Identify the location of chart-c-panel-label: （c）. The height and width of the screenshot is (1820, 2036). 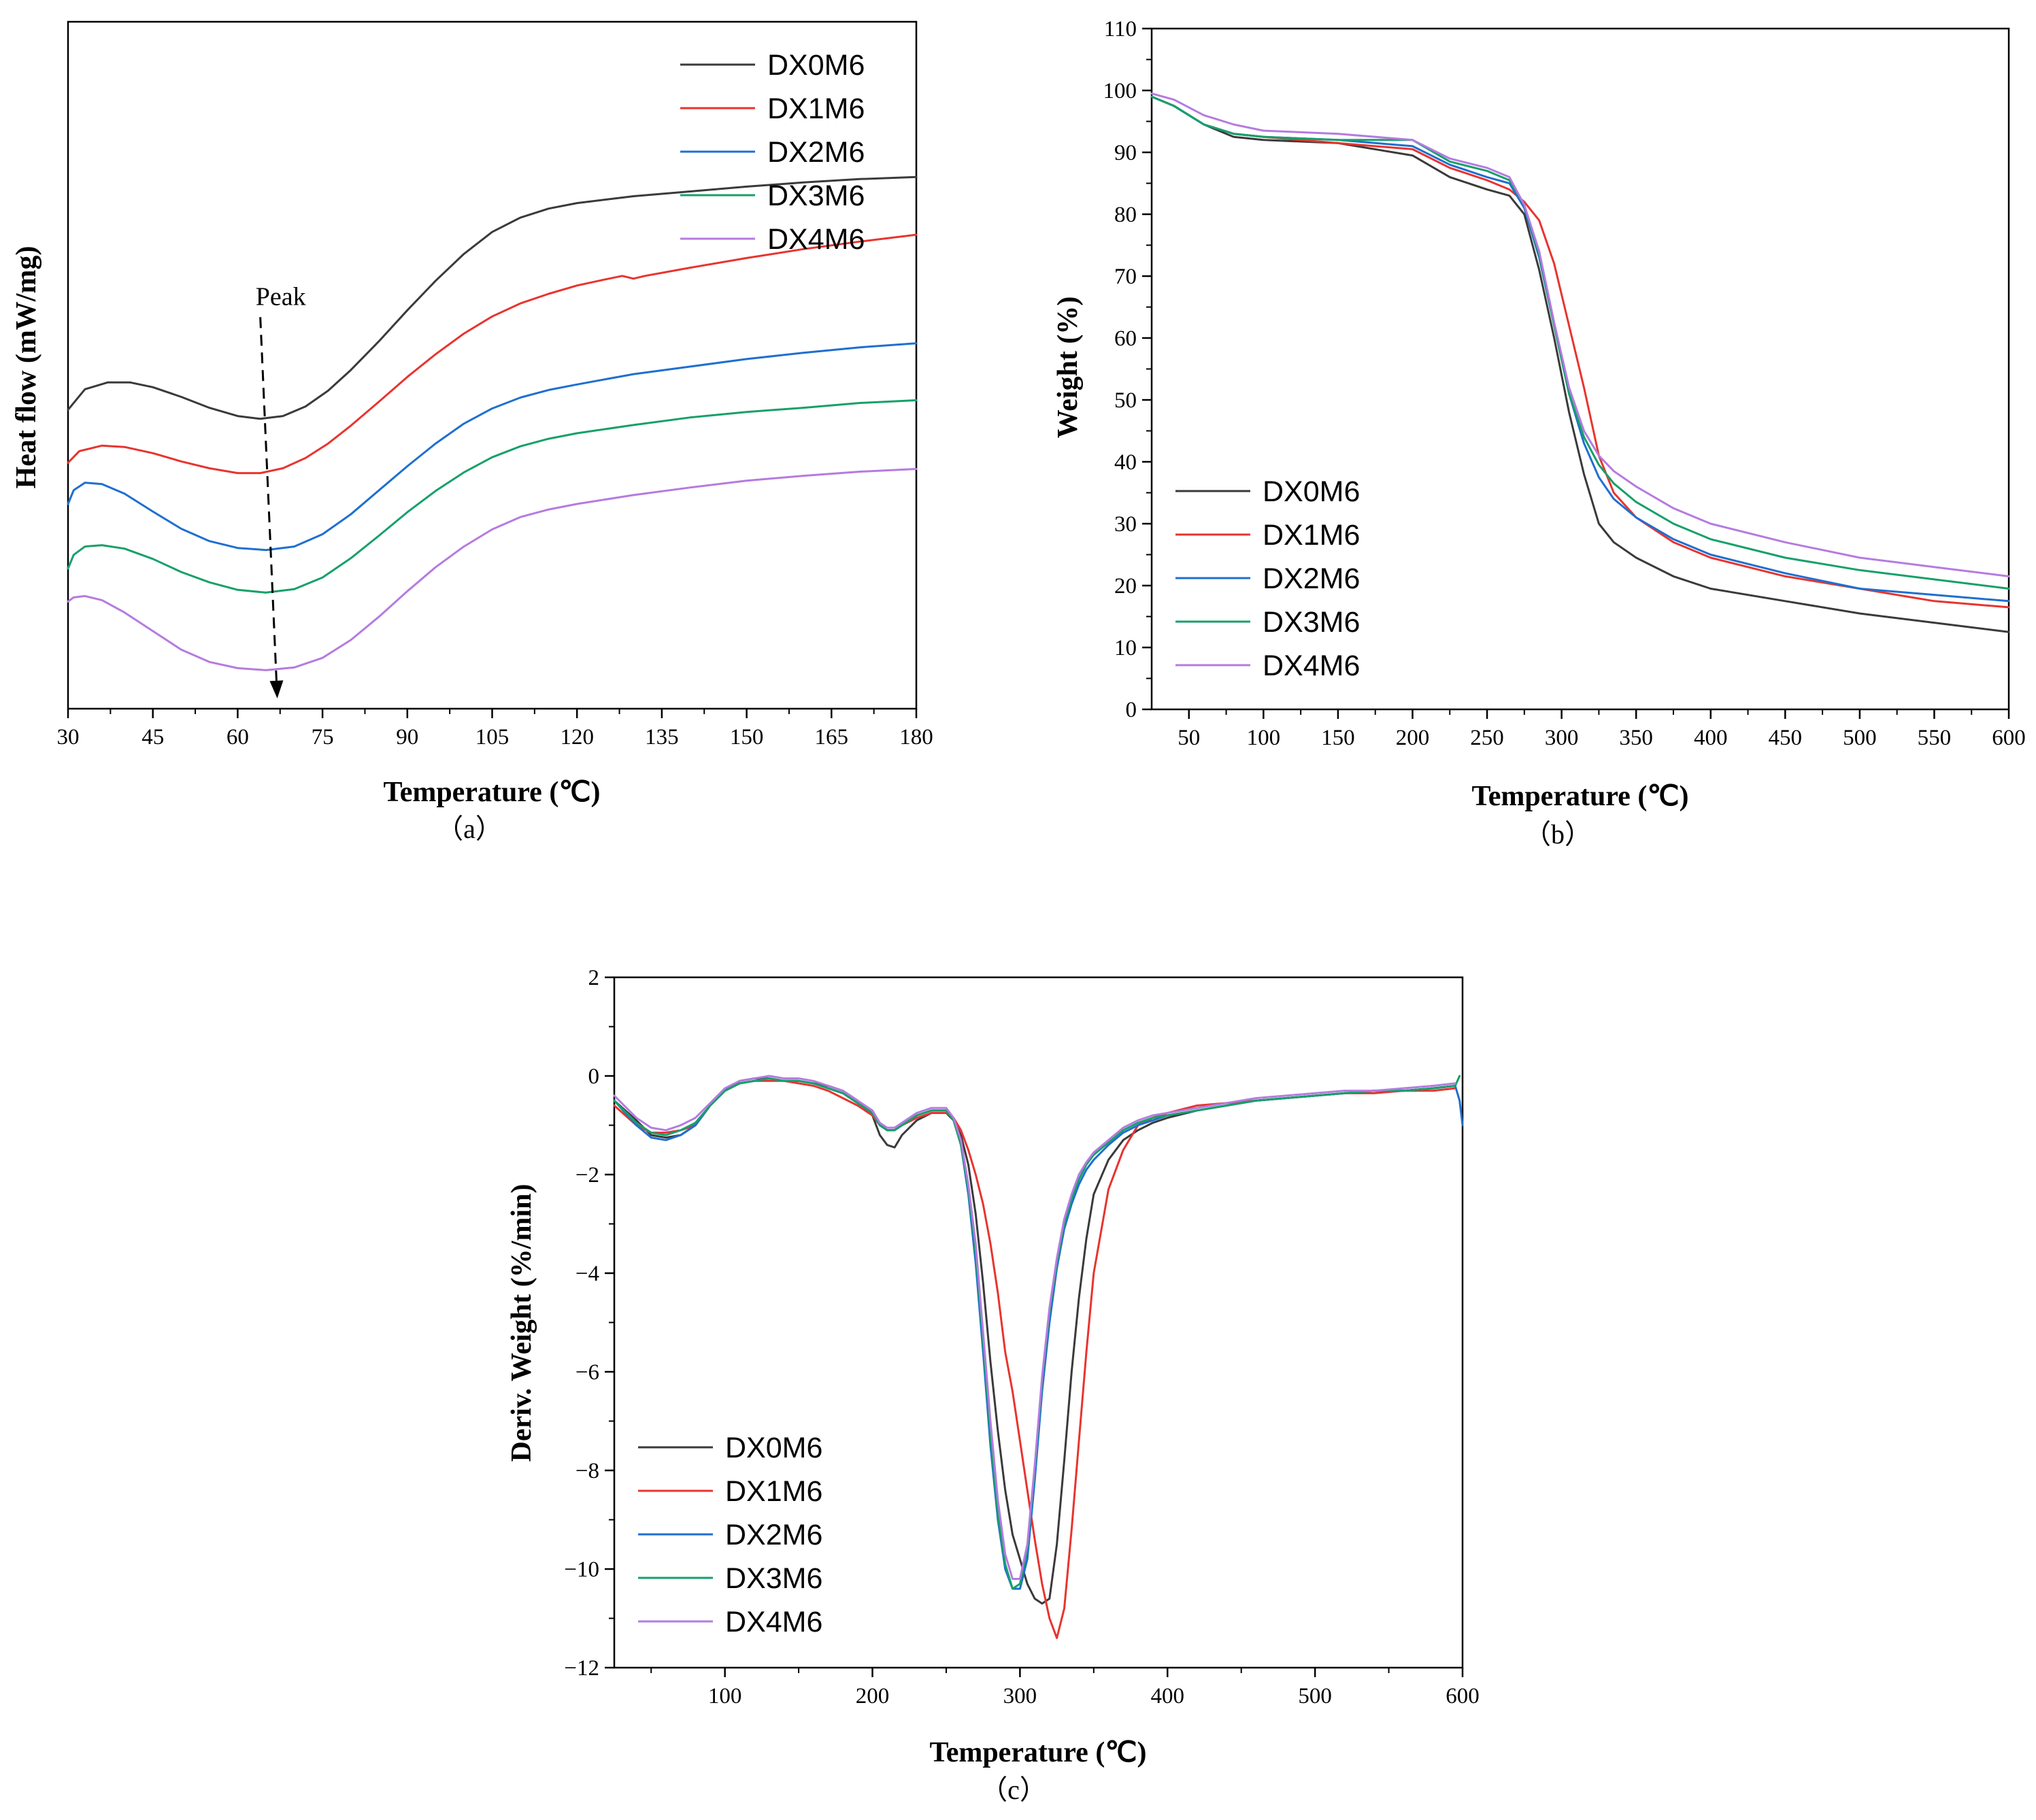
(1013, 1789).